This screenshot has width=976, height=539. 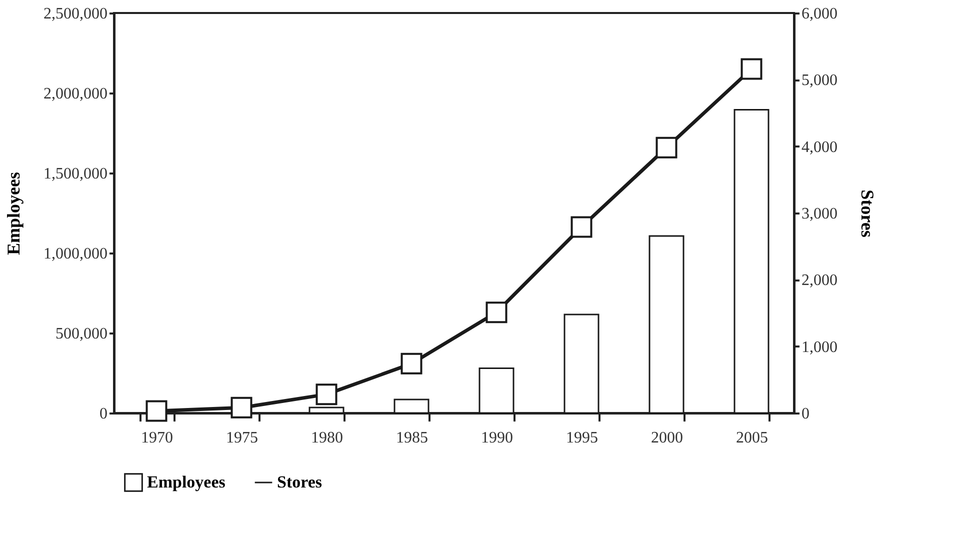 What do you see at coordinates (820, 81) in the screenshot?
I see `y2-tick-label: 5,000` at bounding box center [820, 81].